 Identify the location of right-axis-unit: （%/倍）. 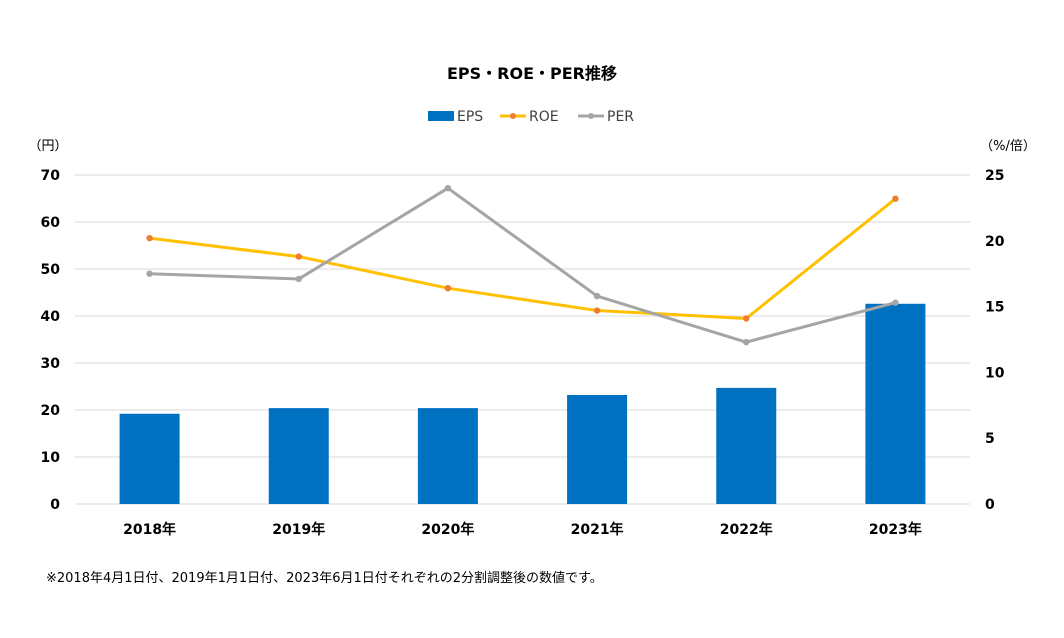
(1008, 146).